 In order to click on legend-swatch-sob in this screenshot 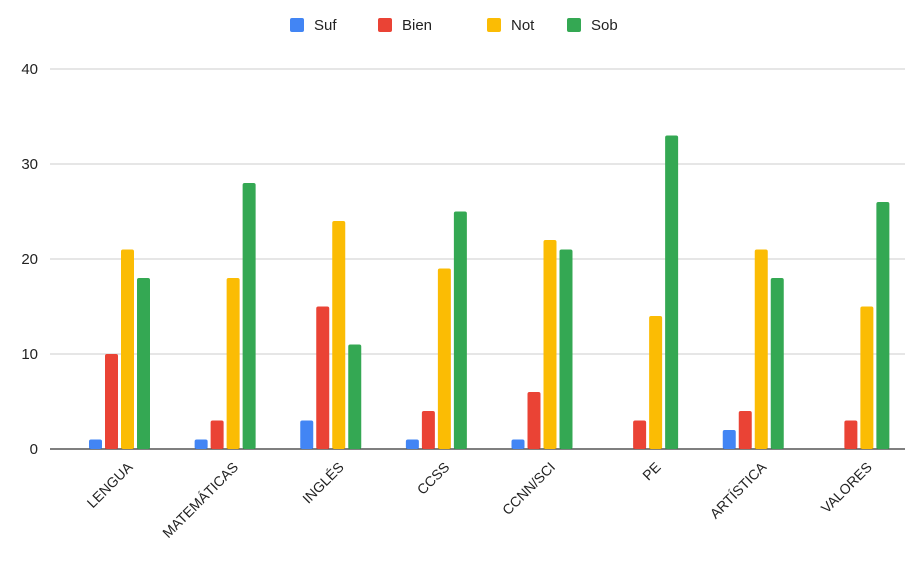, I will do `click(574, 25)`.